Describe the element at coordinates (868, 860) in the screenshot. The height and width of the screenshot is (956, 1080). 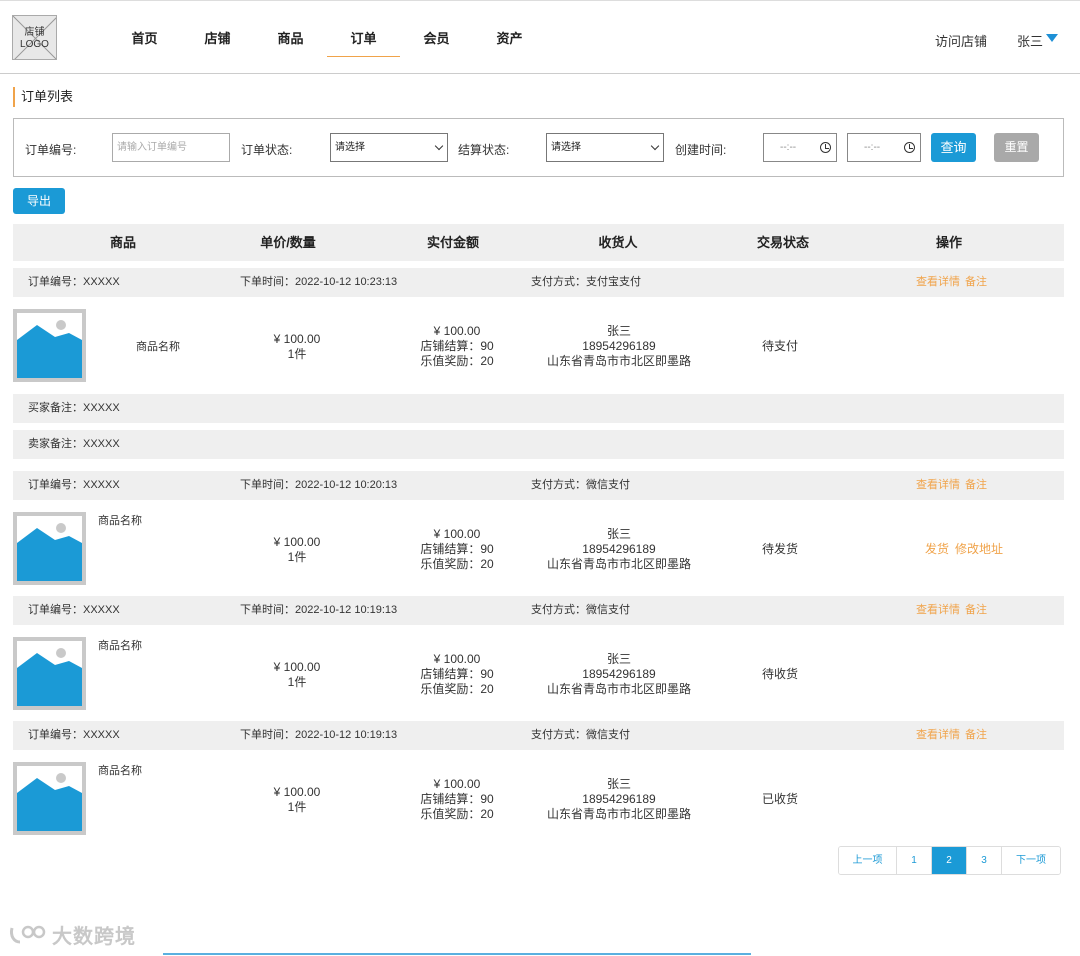
I see `pagination-prev: 上一项` at that location.